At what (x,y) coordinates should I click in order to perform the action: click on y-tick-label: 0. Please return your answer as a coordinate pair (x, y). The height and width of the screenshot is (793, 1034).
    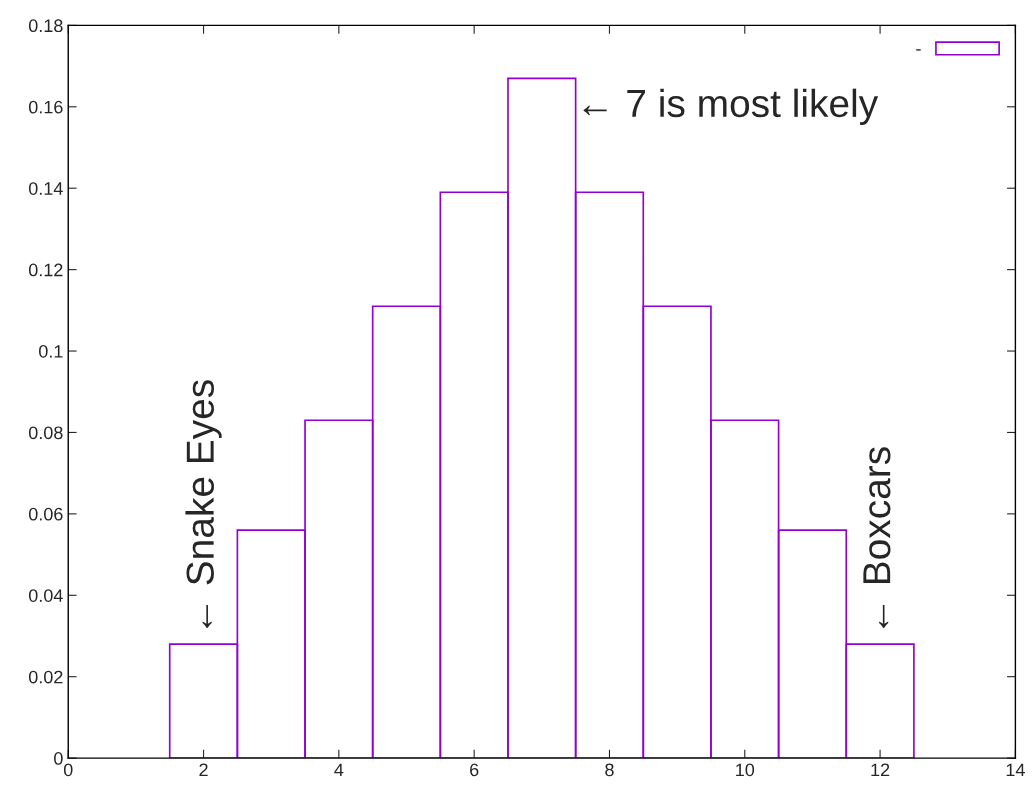
    Looking at the image, I should click on (58, 758).